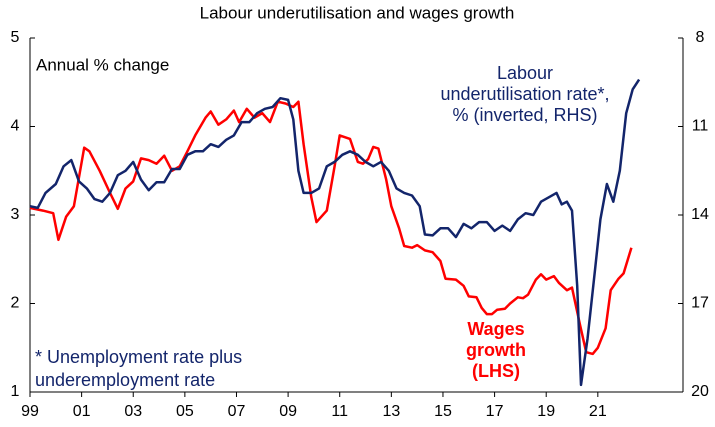 The image size is (715, 427). I want to click on series-annotation: growth, so click(496, 350).